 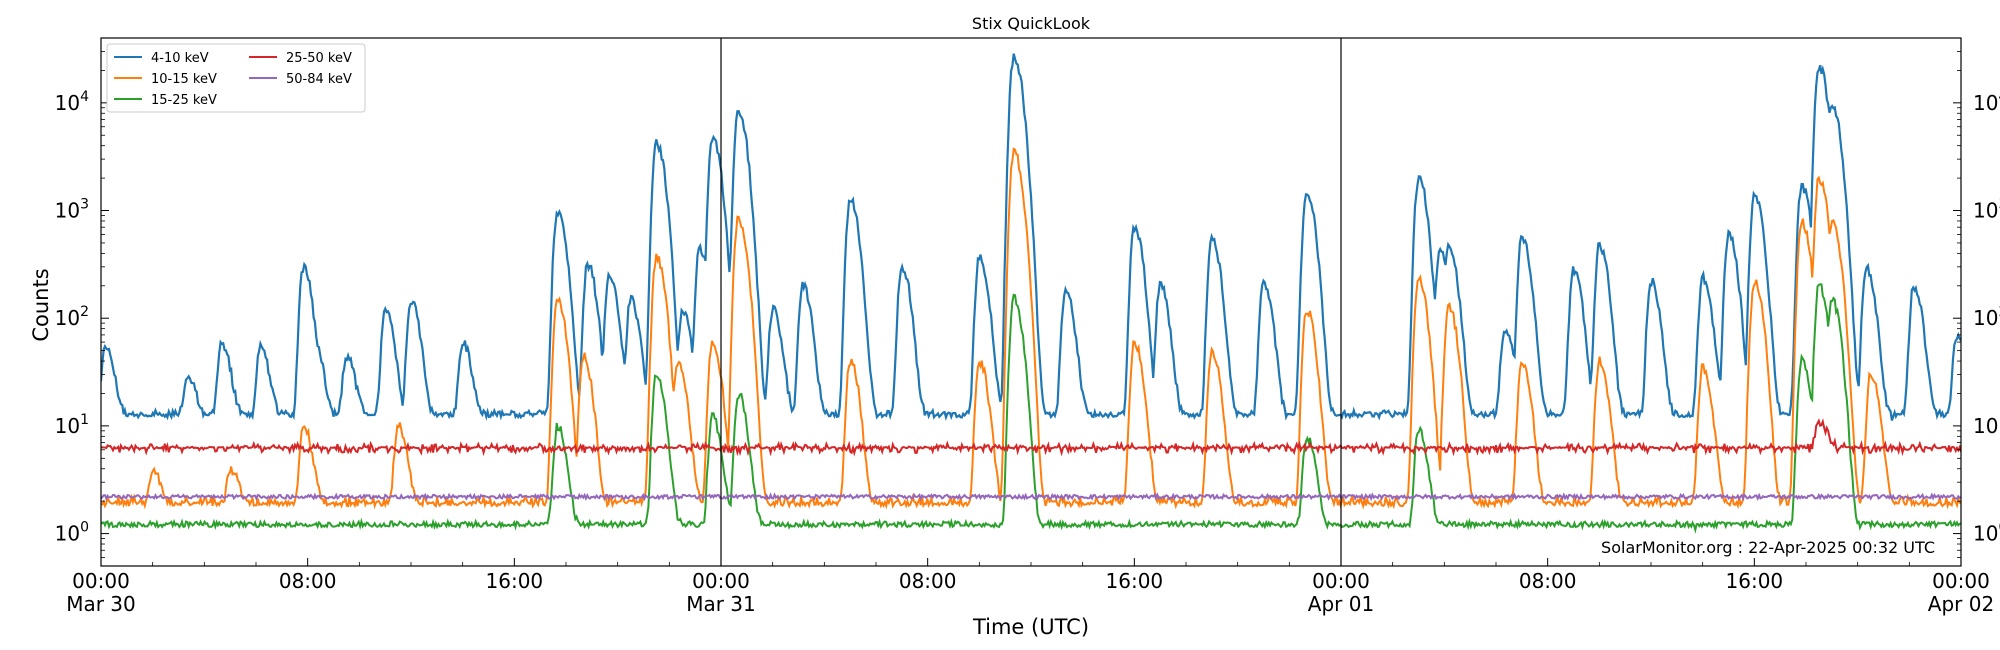 I want to click on y-tick-label-right: 10⁰, so click(x=1986, y=533).